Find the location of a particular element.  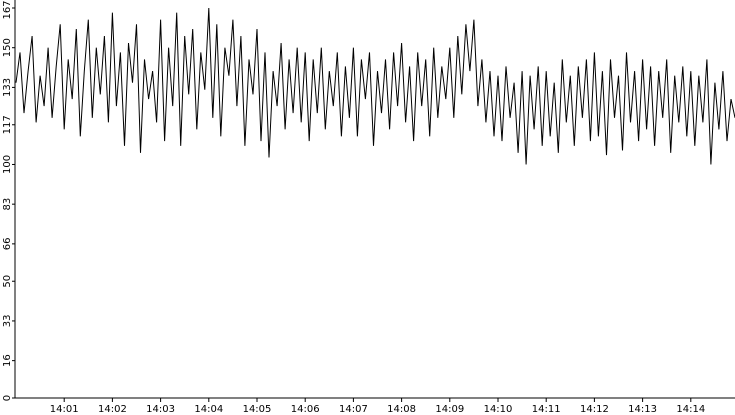

y-tick-label: 167 is located at coordinates (7, 9).